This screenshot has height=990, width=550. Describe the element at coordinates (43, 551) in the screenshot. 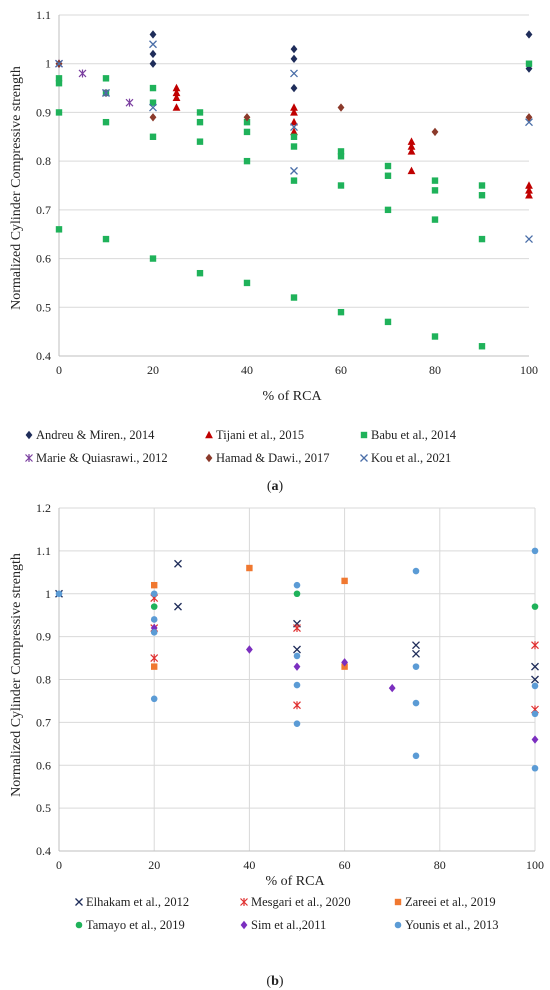

I see `y-tick-label: 1.1` at that location.